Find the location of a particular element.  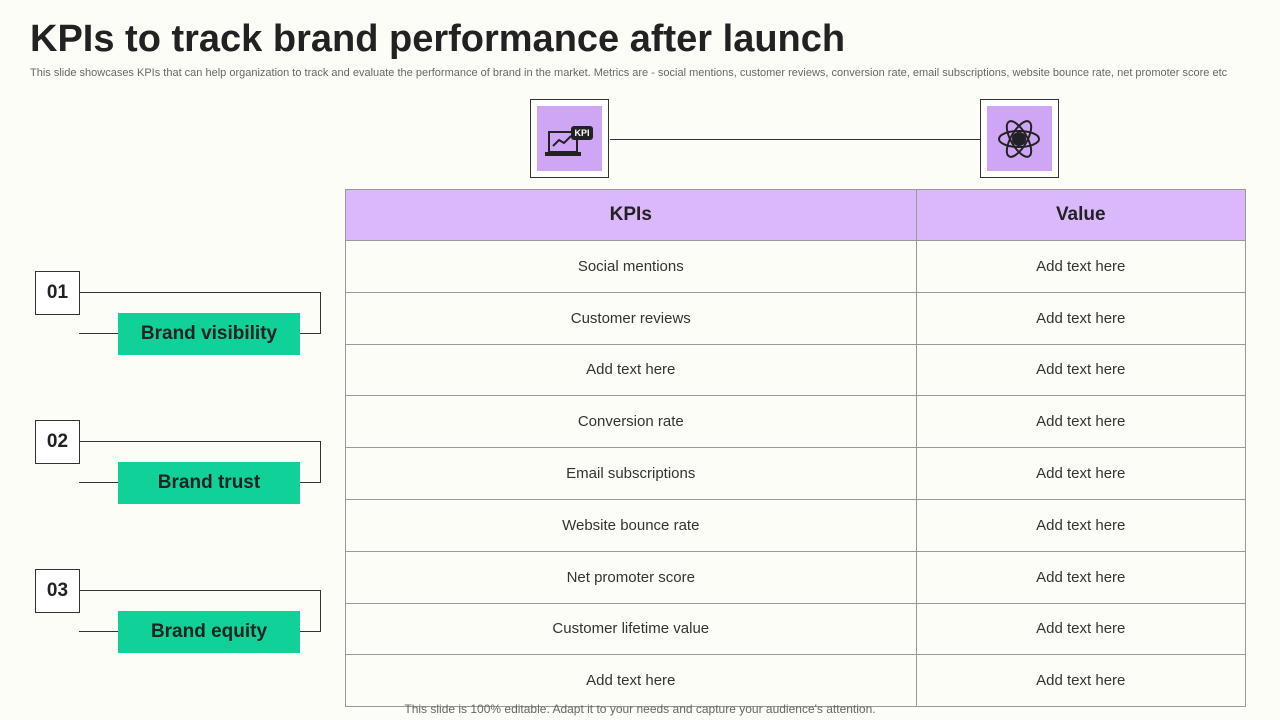

table-cell: Customer lifetime value is located at coordinates (631, 629).